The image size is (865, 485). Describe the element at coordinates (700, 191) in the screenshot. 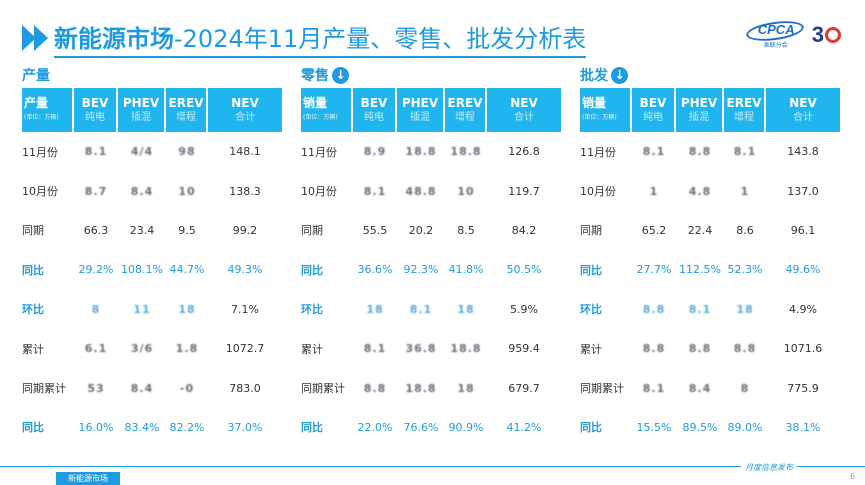

I see `cell-value: 4.8` at that location.